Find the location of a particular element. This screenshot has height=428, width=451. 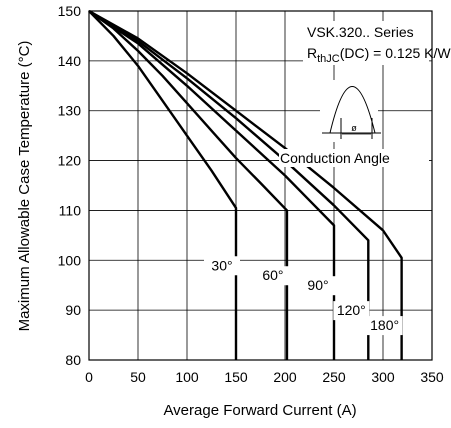

inset-label-bg is located at coordinates (354, 158).